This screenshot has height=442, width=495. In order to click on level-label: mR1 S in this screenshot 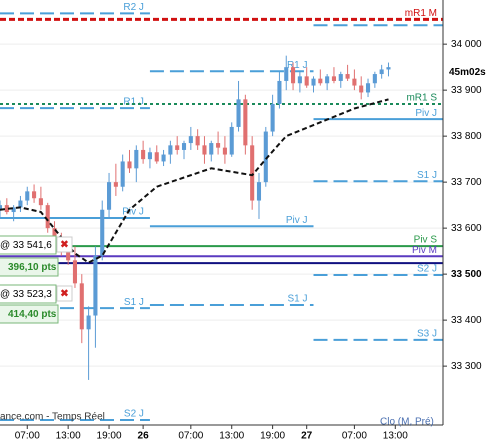, I will do `click(421, 98)`.